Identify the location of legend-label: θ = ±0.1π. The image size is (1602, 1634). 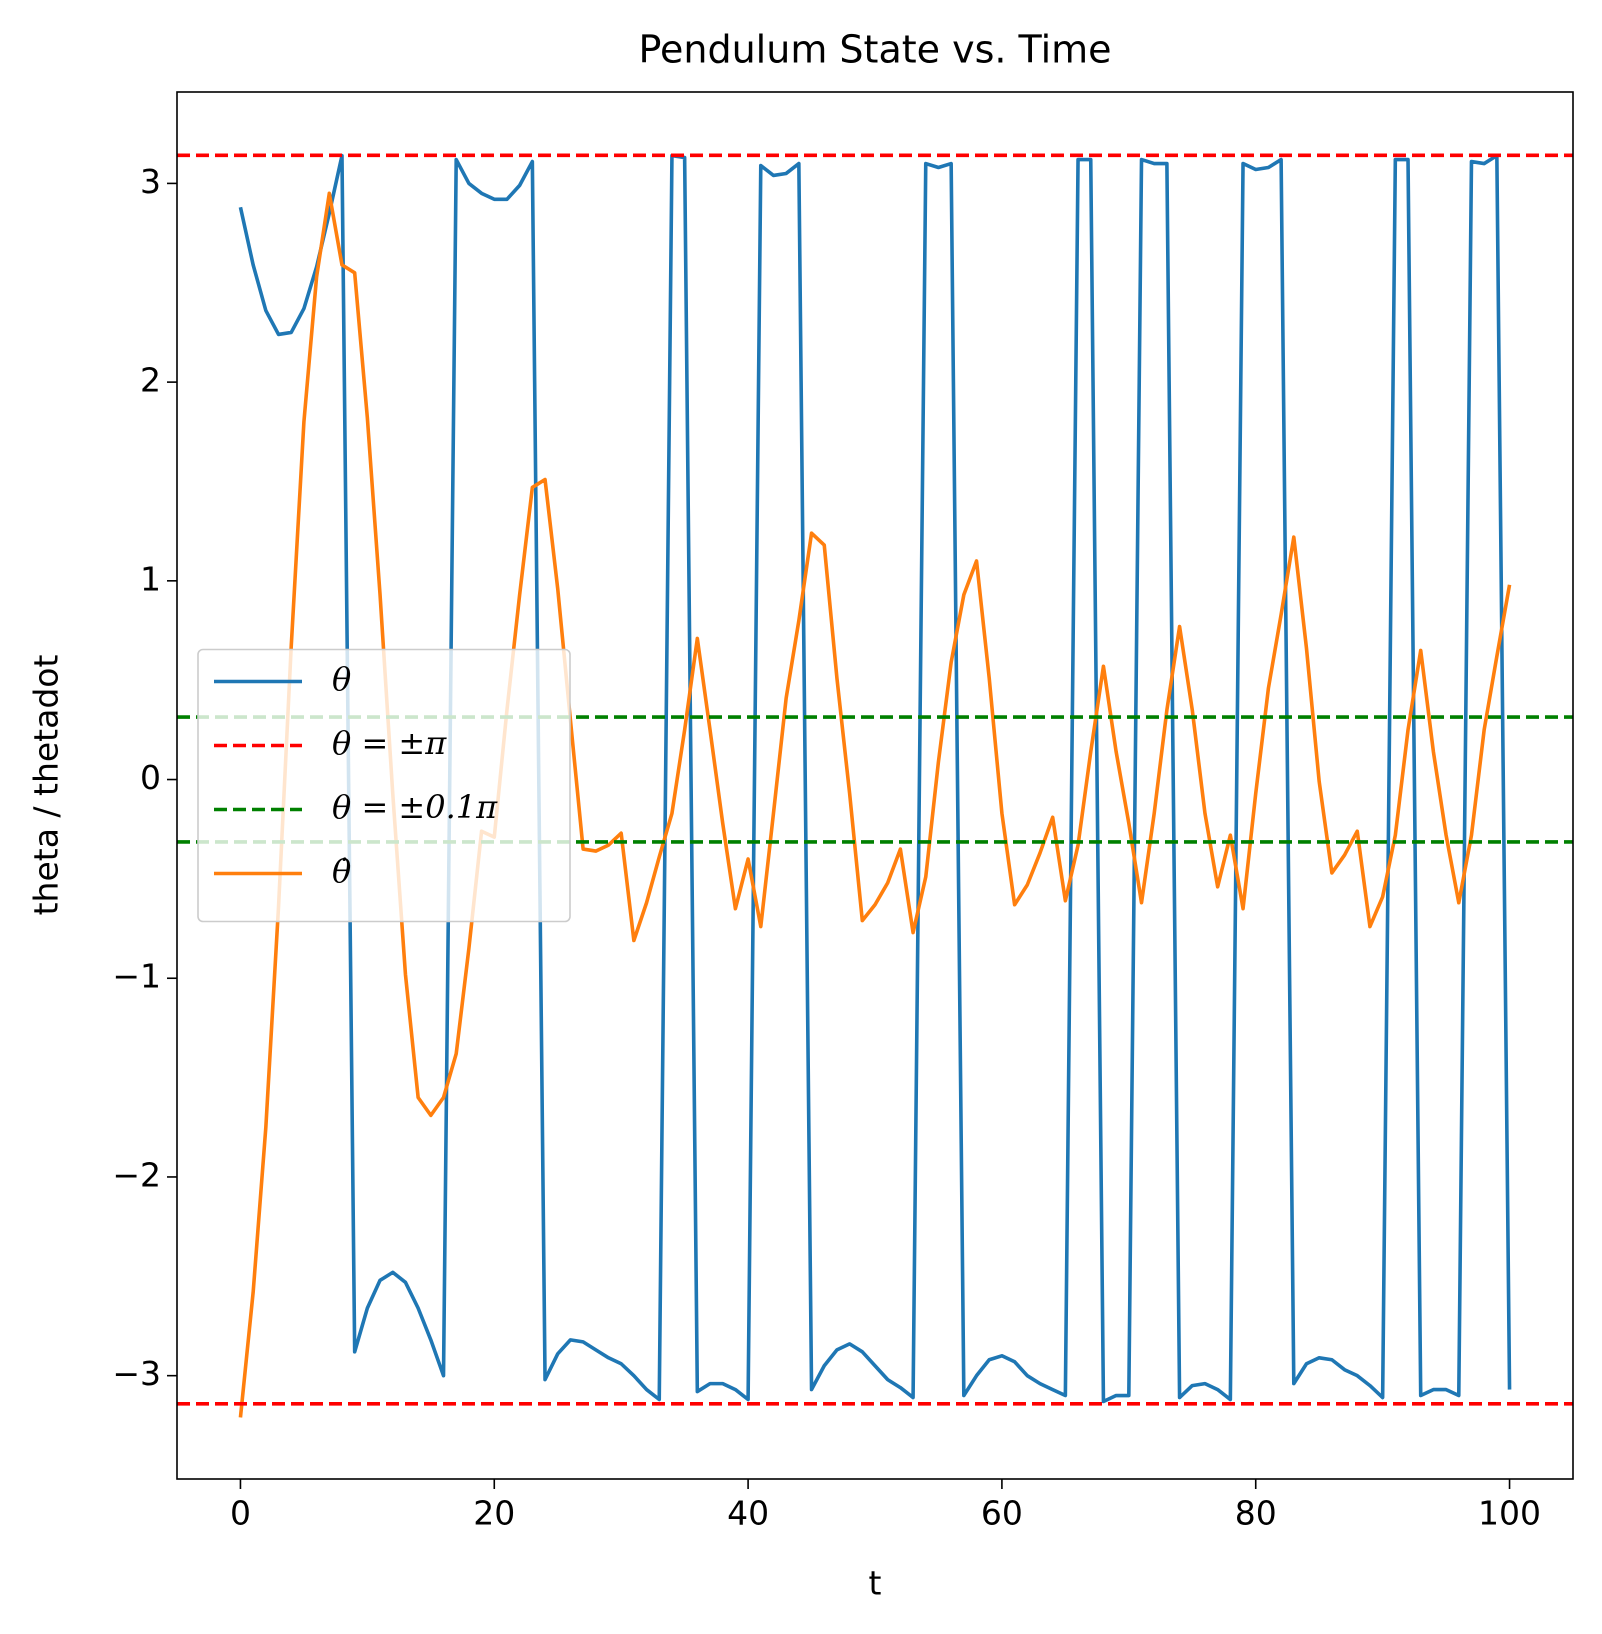
(415, 807).